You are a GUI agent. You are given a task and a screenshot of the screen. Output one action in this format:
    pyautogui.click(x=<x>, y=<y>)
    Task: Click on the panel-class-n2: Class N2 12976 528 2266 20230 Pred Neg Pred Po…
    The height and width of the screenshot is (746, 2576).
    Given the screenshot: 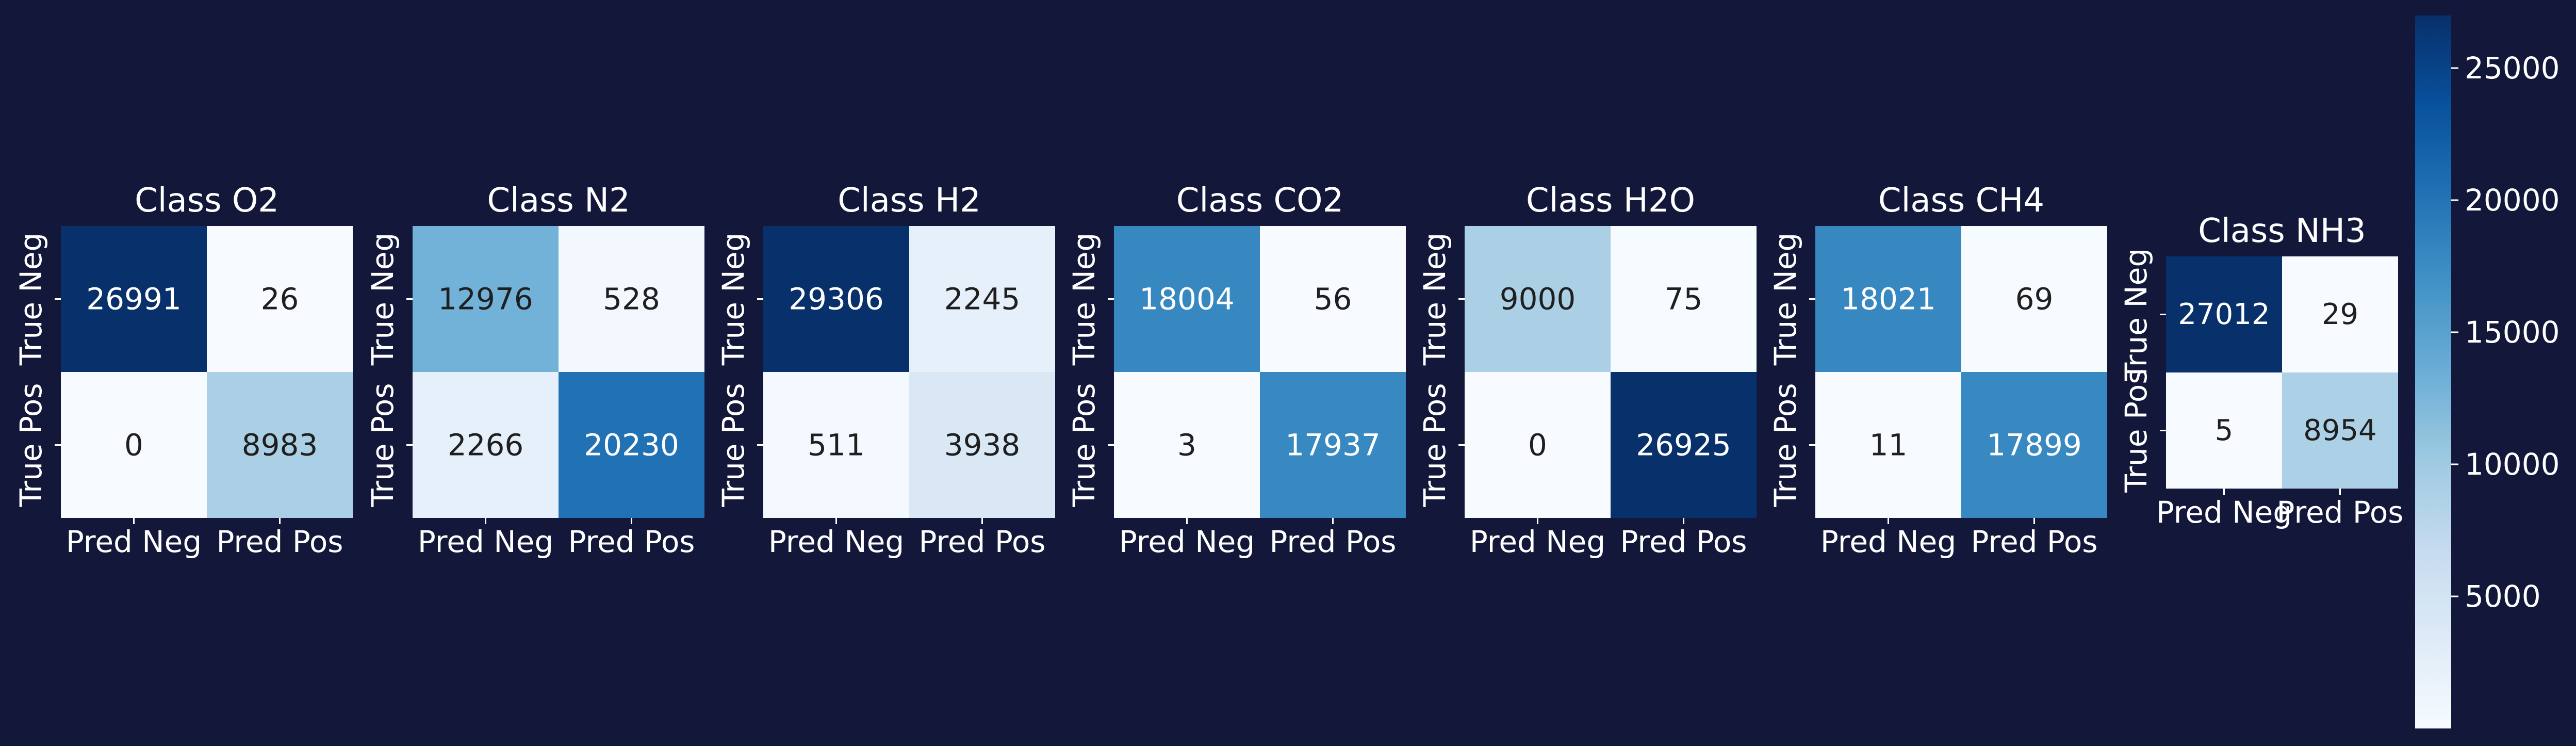 What is the action you would take?
    pyautogui.click(x=534, y=371)
    